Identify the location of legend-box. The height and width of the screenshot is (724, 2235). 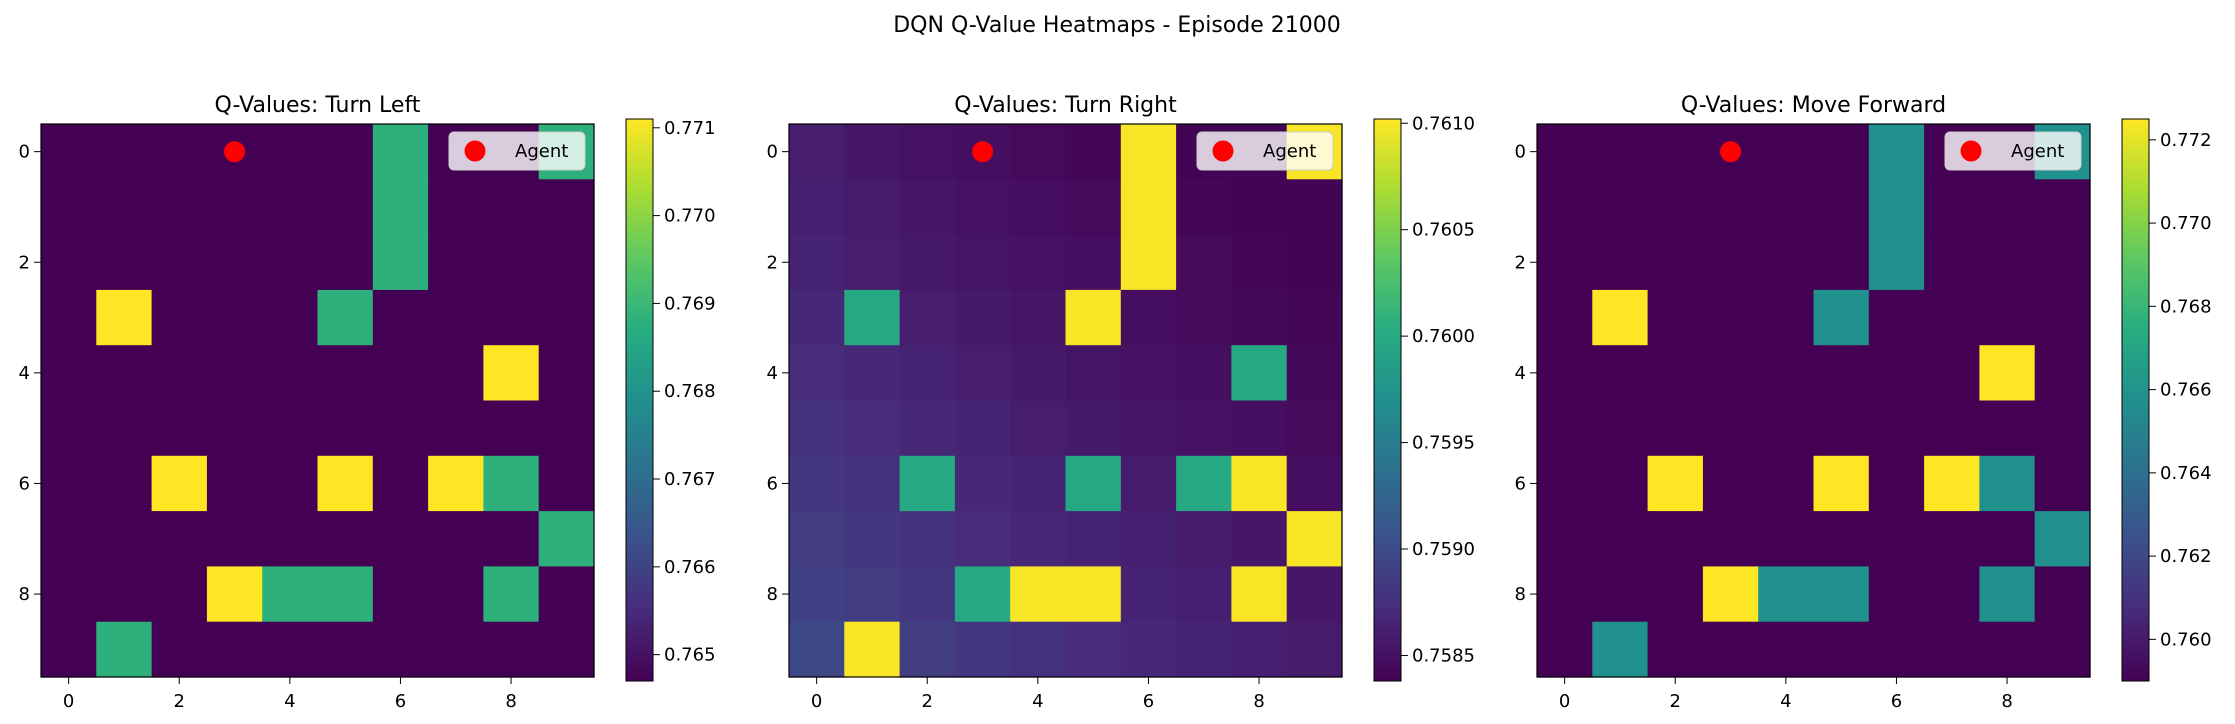
(1265, 151).